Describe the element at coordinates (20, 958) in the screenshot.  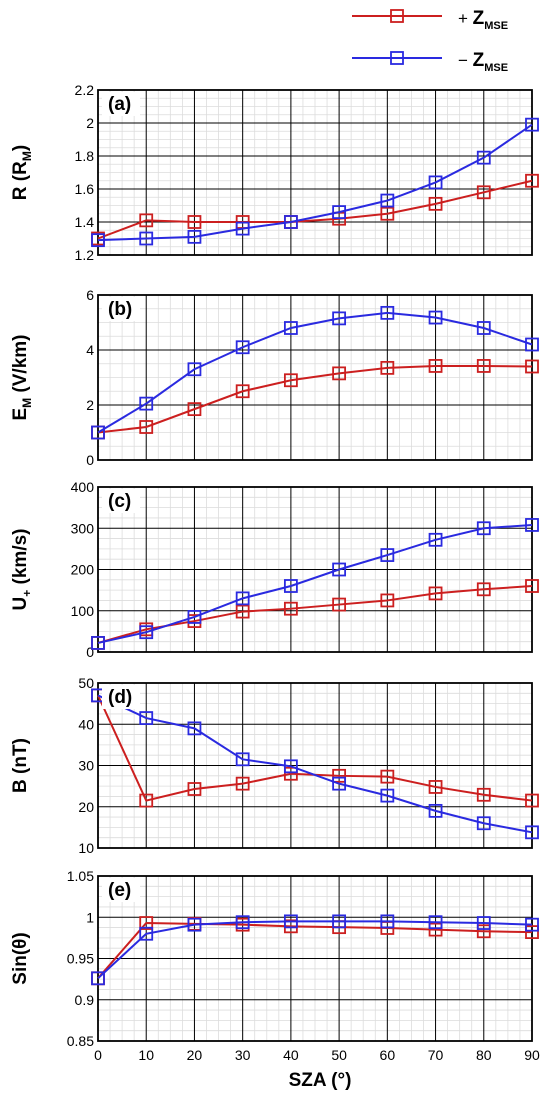
I see `y-axis-label-main: Sin(θ)` at that location.